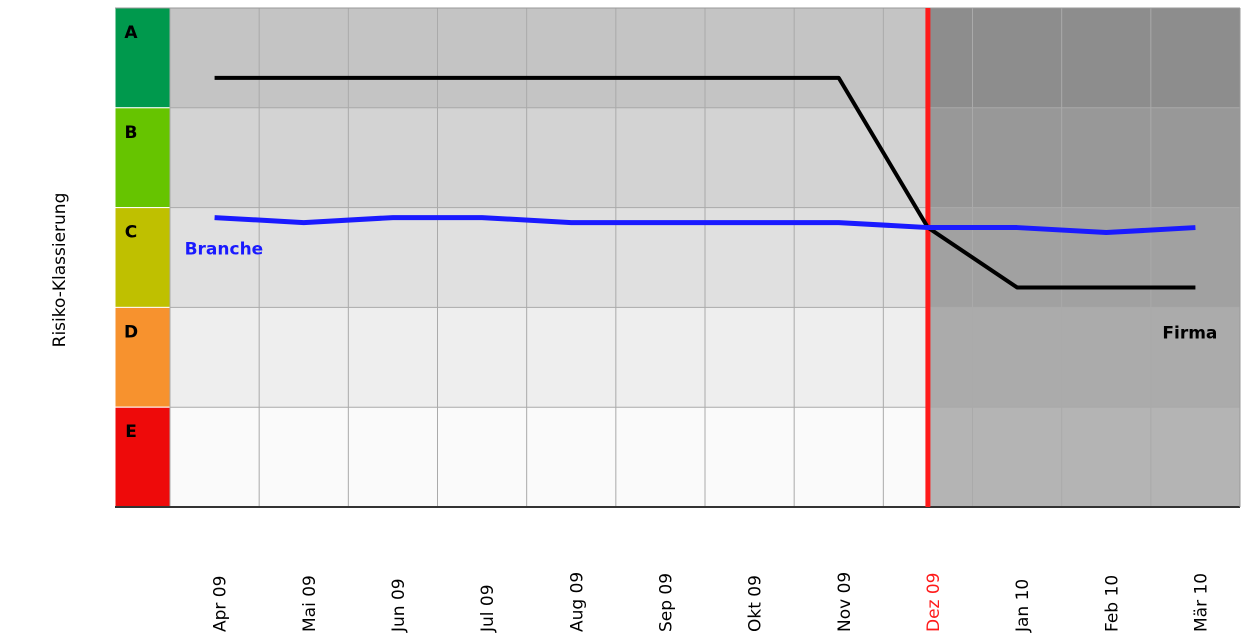 This screenshot has width=1247, height=643. I want to click on y-tick-label: E, so click(131, 432).